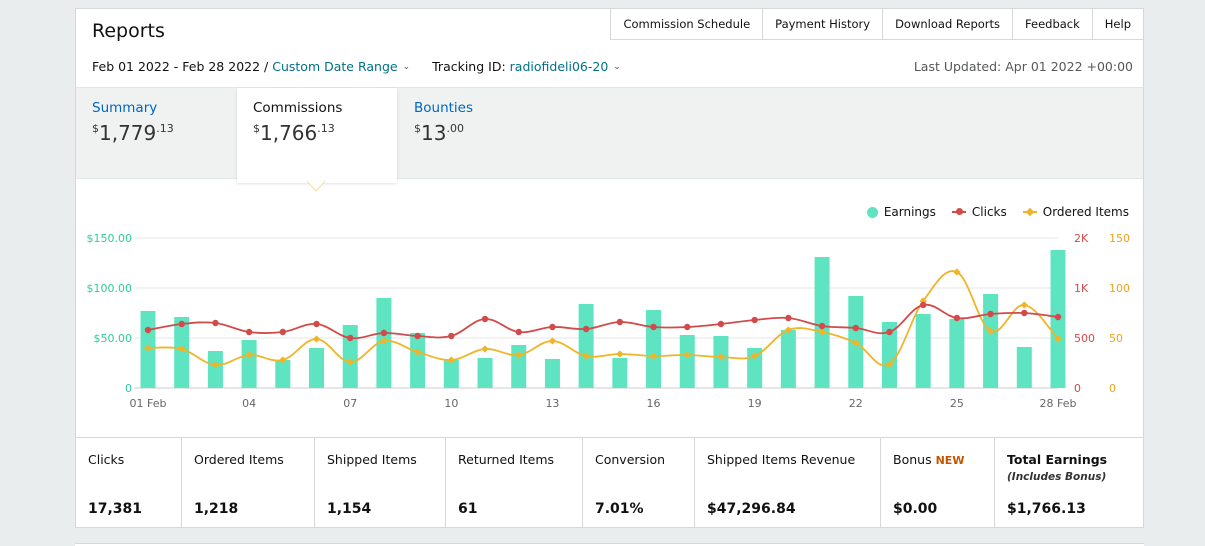  What do you see at coordinates (788, 483) in the screenshot?
I see `stat-shipped-revenue: Shipped Items Revenue $47,296.84` at bounding box center [788, 483].